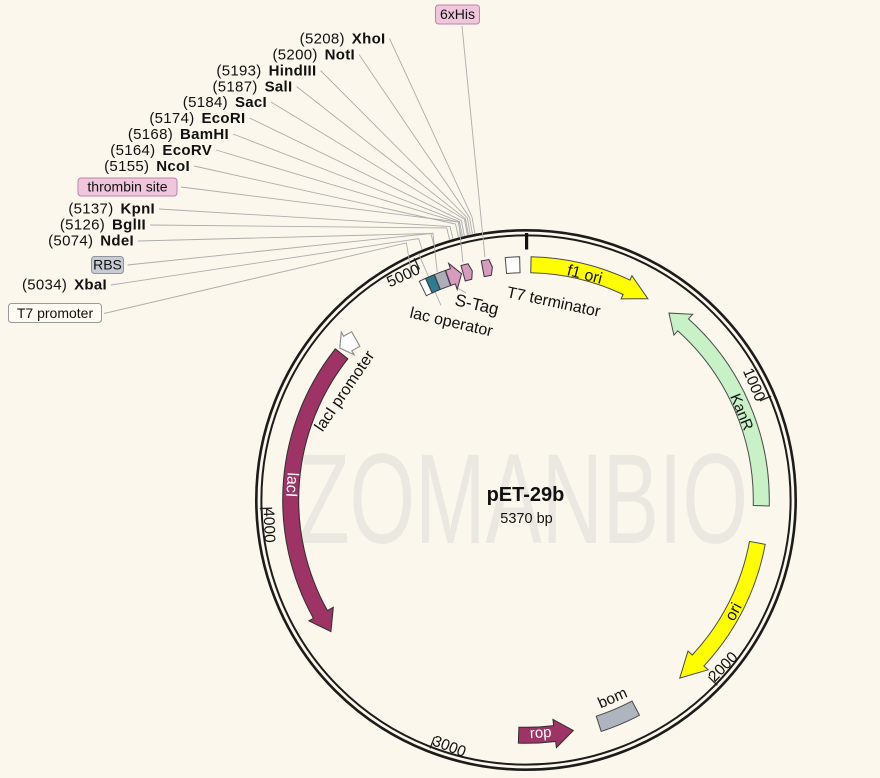  What do you see at coordinates (107, 265) in the screenshot?
I see `svg-text: RBS` at bounding box center [107, 265].